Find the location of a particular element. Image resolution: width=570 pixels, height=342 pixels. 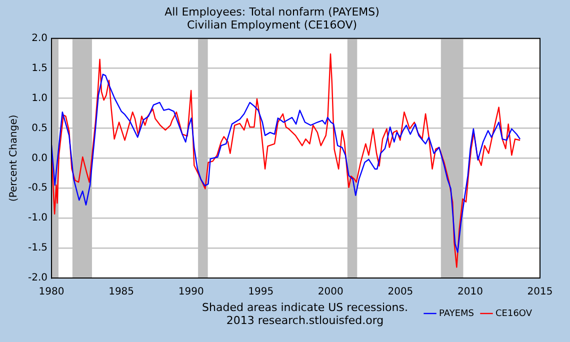

chart-subtitle: Civilian Employment (CE16OV) is located at coordinates (272, 25).